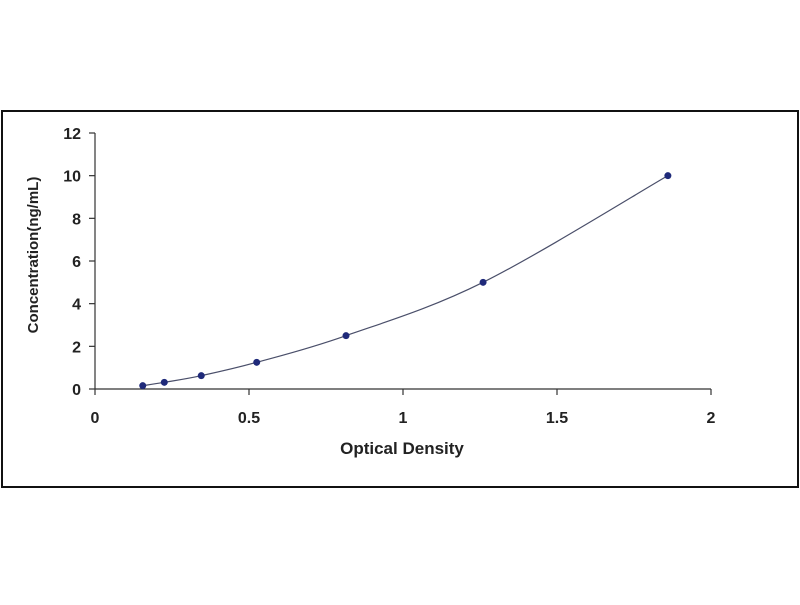 This screenshot has height=605, width=800. Describe the element at coordinates (403, 418) in the screenshot. I see `x-tick-label: 1` at that location.